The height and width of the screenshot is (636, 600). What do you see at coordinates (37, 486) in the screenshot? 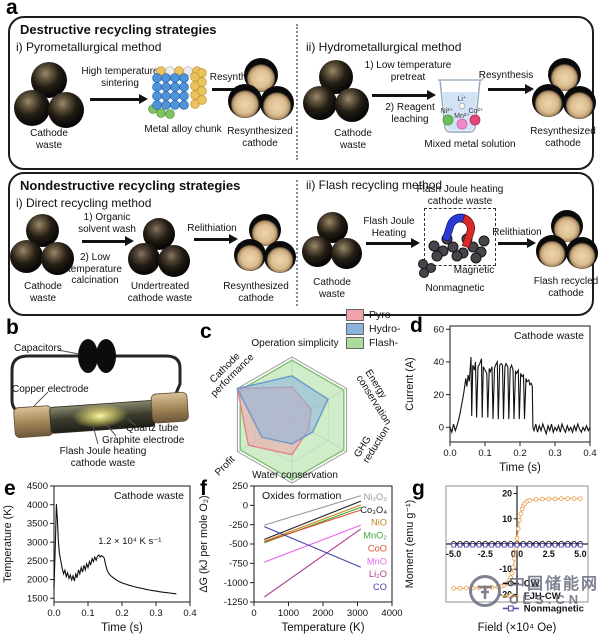
I see `svg-text: 4500` at bounding box center [37, 486].